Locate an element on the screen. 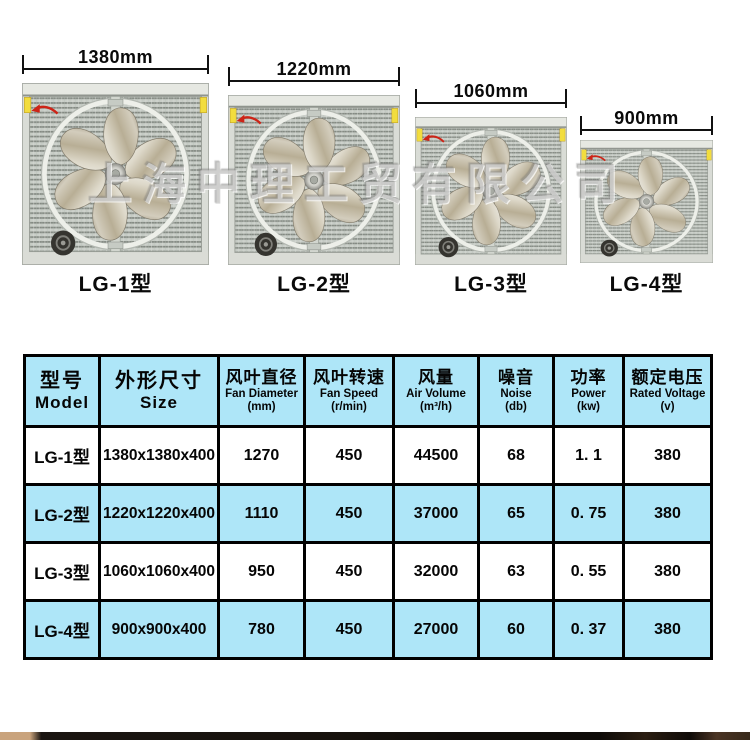 The width and height of the screenshot is (750, 740). cell-power: 0. 75 is located at coordinates (588, 513).